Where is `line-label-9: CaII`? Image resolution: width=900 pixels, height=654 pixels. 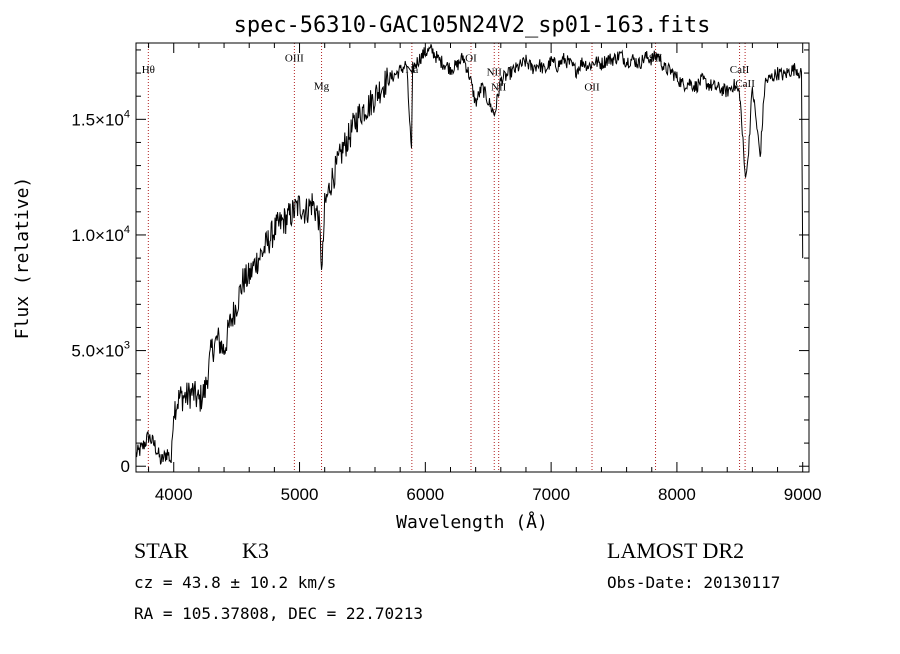 line-label-9: CaII is located at coordinates (740, 70).